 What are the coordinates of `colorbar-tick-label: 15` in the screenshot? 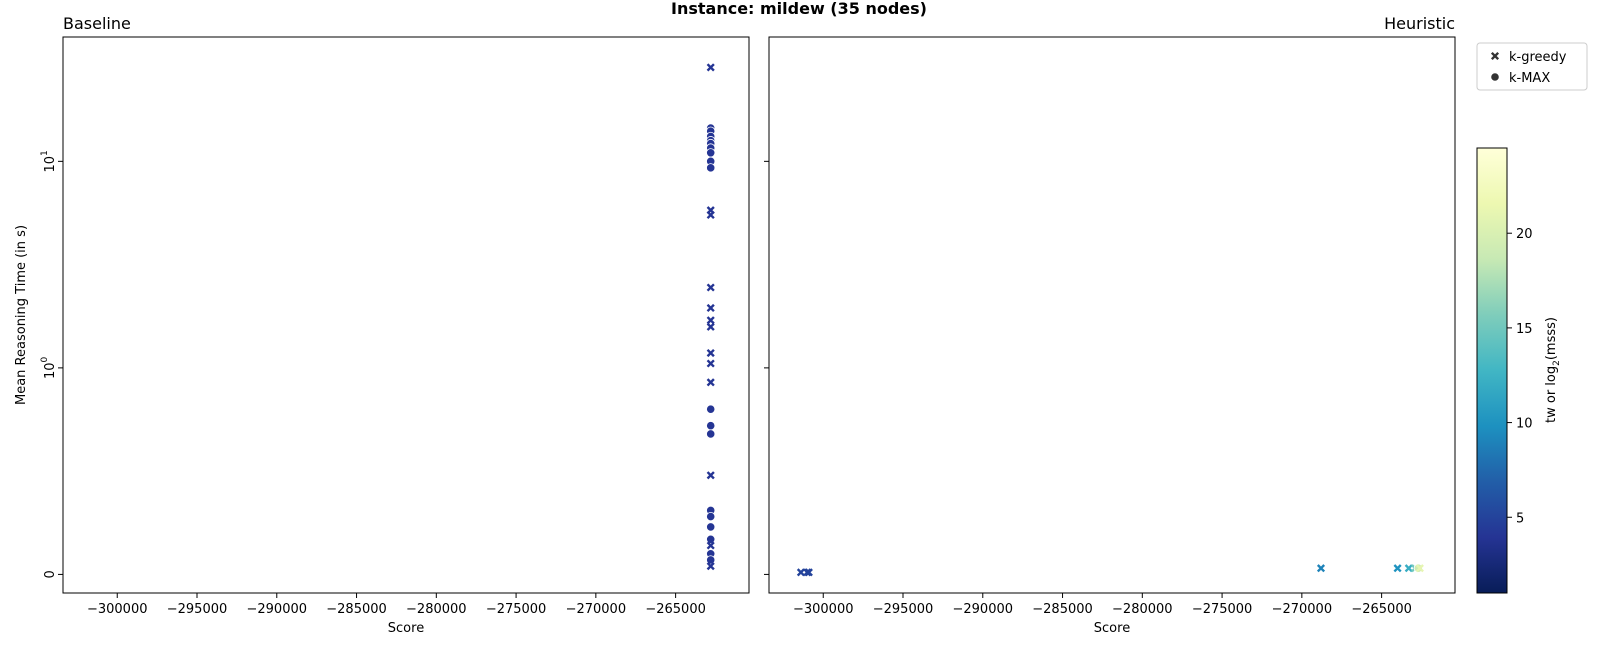 It's located at (1524, 329).